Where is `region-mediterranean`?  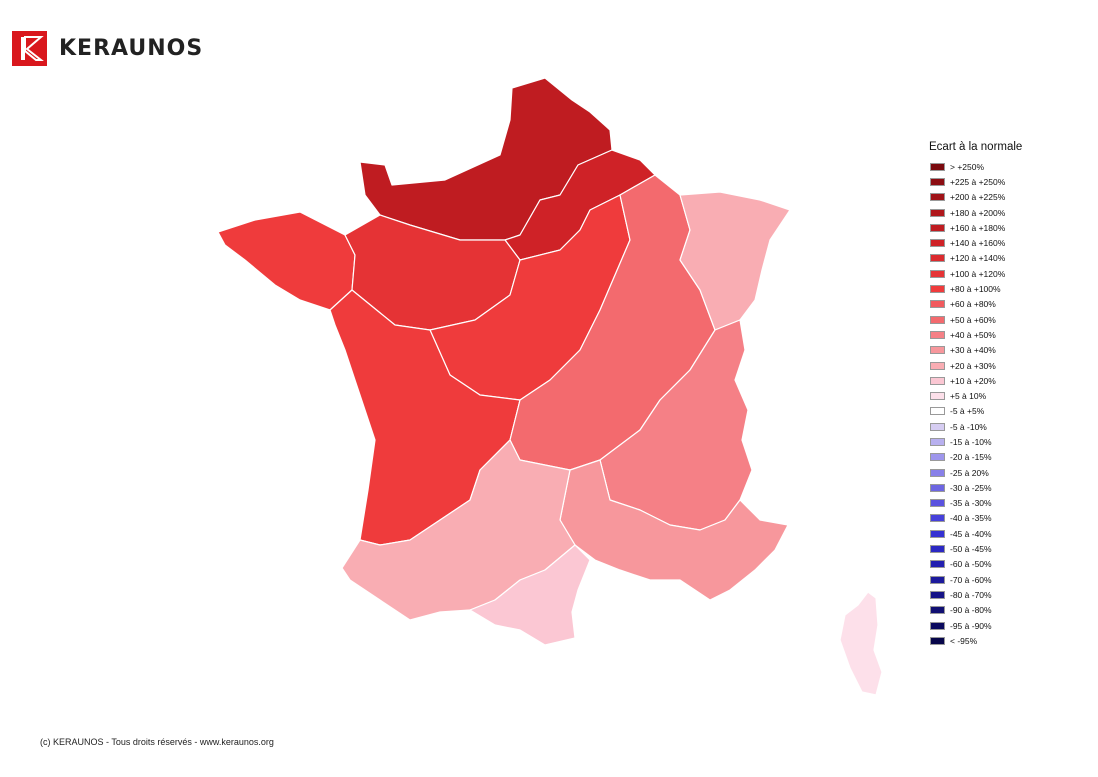
region-mediterranean is located at coordinates (674, 530).